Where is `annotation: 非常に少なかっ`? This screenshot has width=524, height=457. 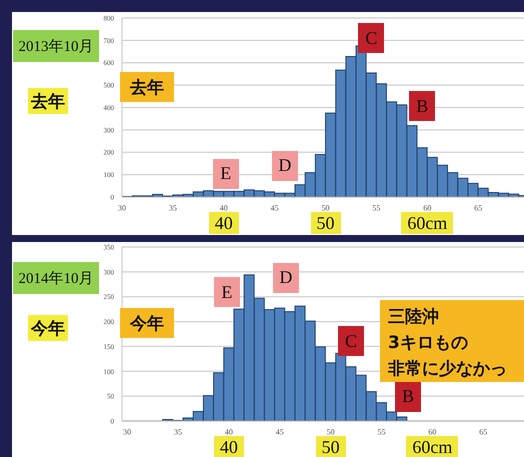 annotation: 非常に少なかっ is located at coordinates (447, 369).